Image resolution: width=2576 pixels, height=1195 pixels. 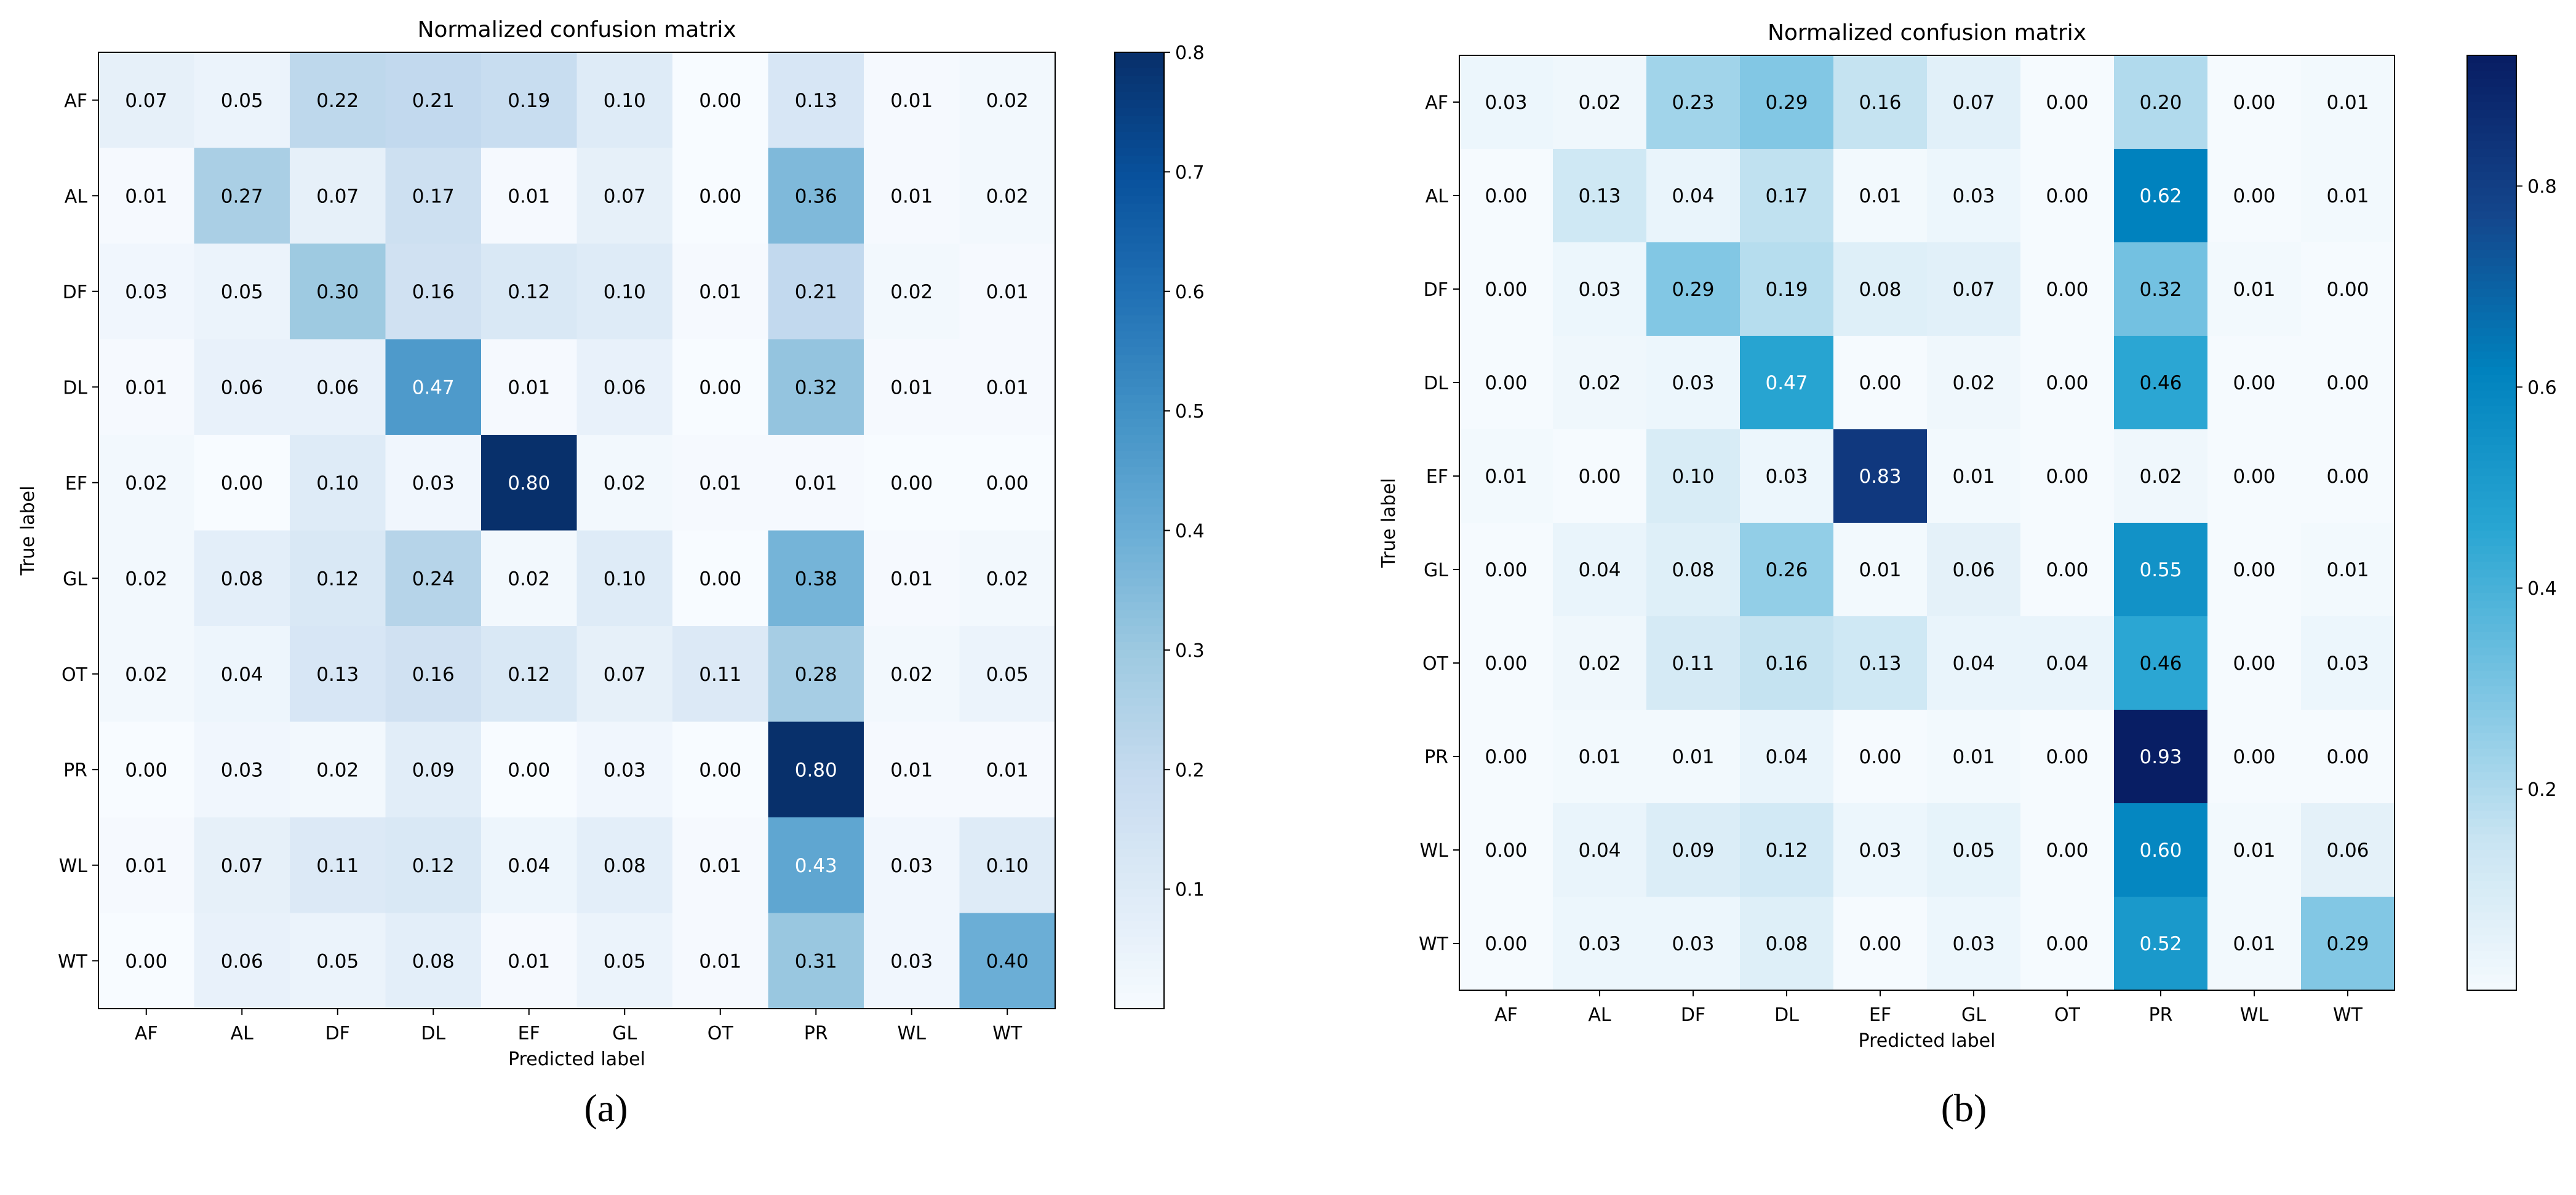 I want to click on y-tick-label: DF, so click(x=75, y=292).